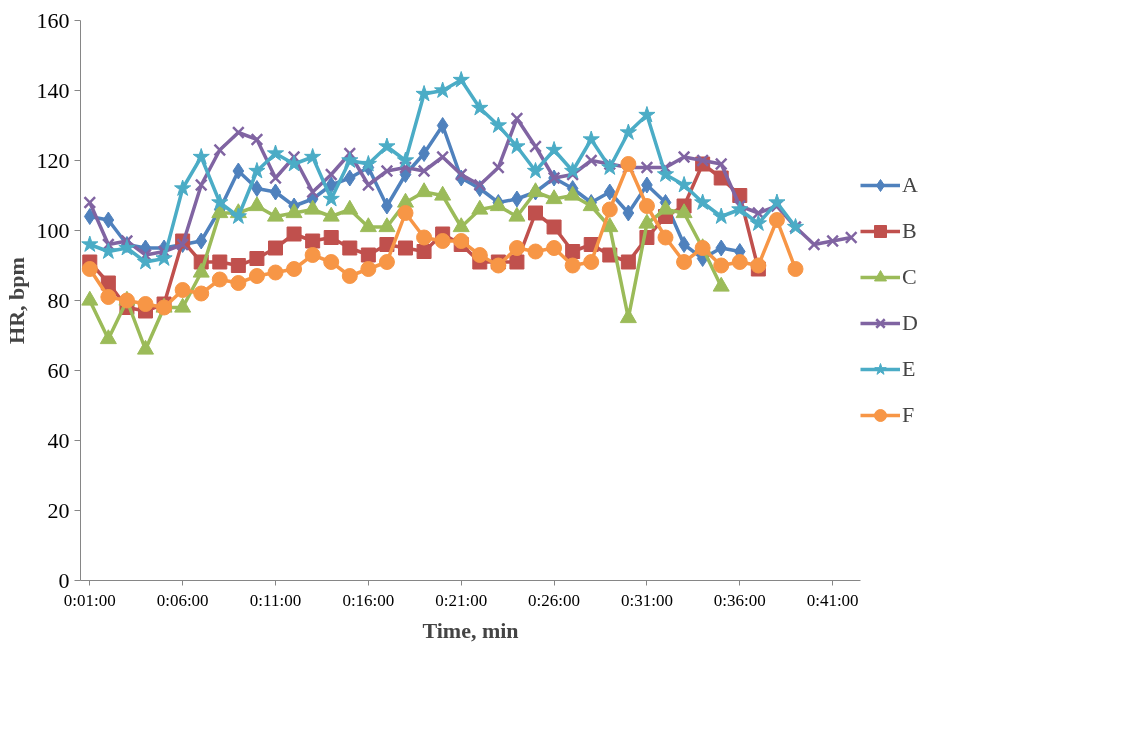 Image resolution: width=1123 pixels, height=745 pixels. I want to click on x-tick-label: 0:31:00, so click(646, 600).